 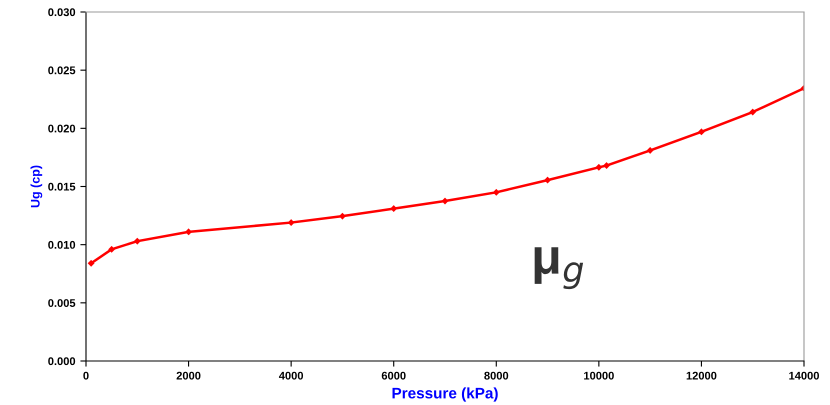 What do you see at coordinates (559, 268) in the screenshot?
I see `annotation: μ$_{g}$` at bounding box center [559, 268].